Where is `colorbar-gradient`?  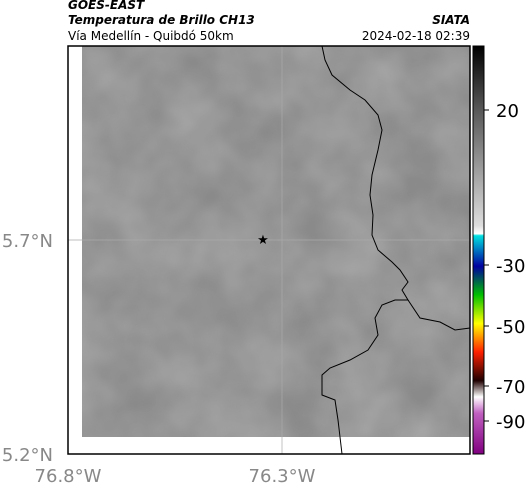 colorbar-gradient is located at coordinates (478, 250).